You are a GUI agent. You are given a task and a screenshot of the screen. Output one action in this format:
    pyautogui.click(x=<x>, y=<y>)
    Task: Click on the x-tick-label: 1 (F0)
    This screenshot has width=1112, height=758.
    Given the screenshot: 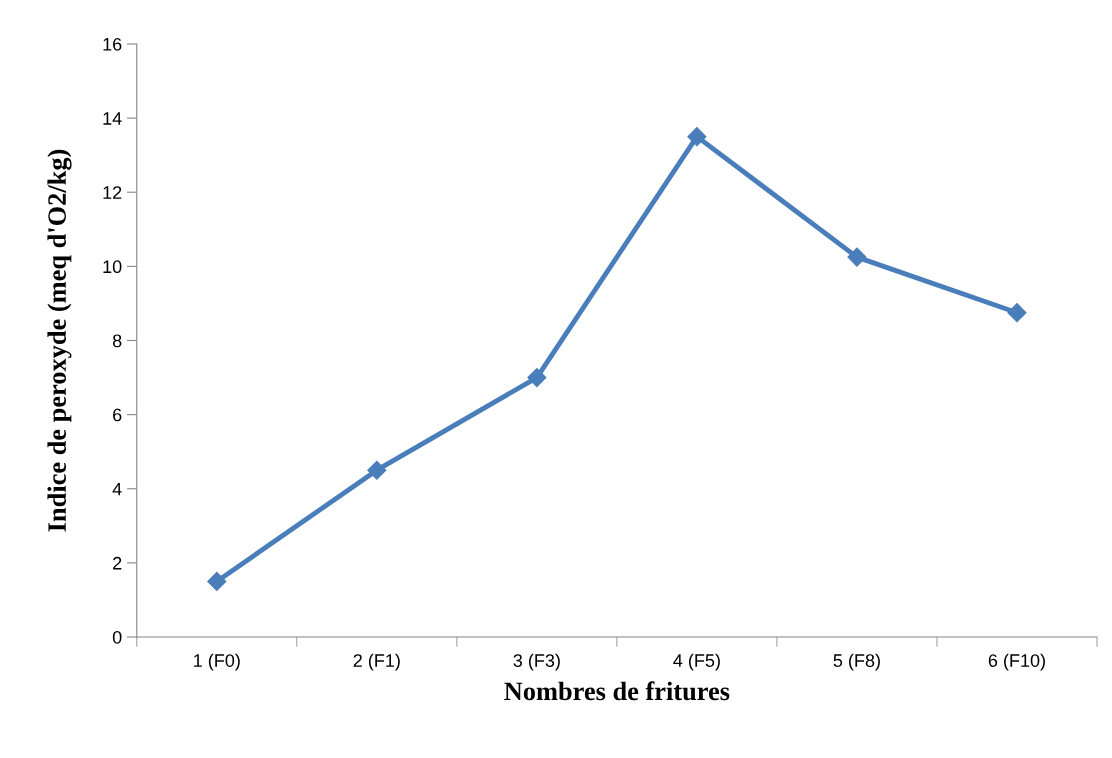 What is the action you would take?
    pyautogui.click(x=217, y=662)
    